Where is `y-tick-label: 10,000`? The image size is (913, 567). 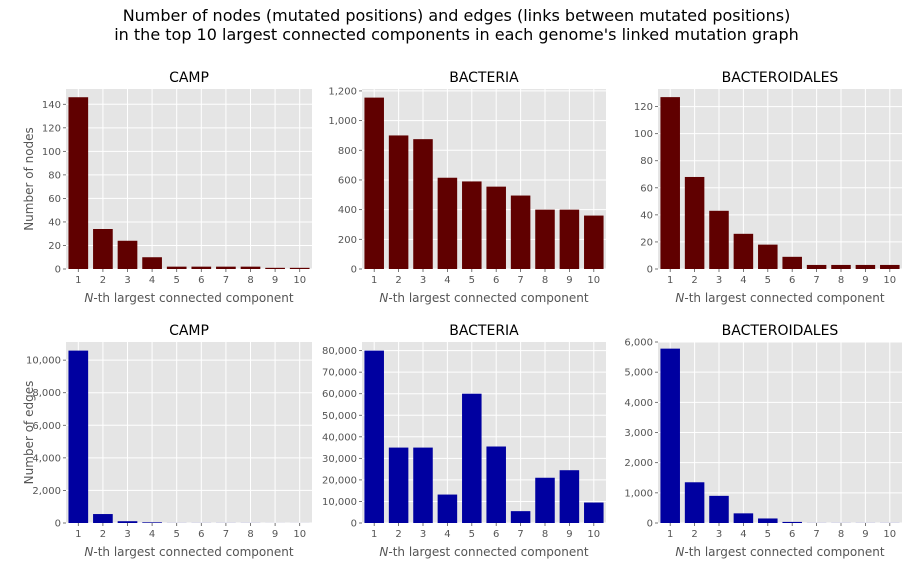 y-tick-label: 10,000 is located at coordinates (339, 502).